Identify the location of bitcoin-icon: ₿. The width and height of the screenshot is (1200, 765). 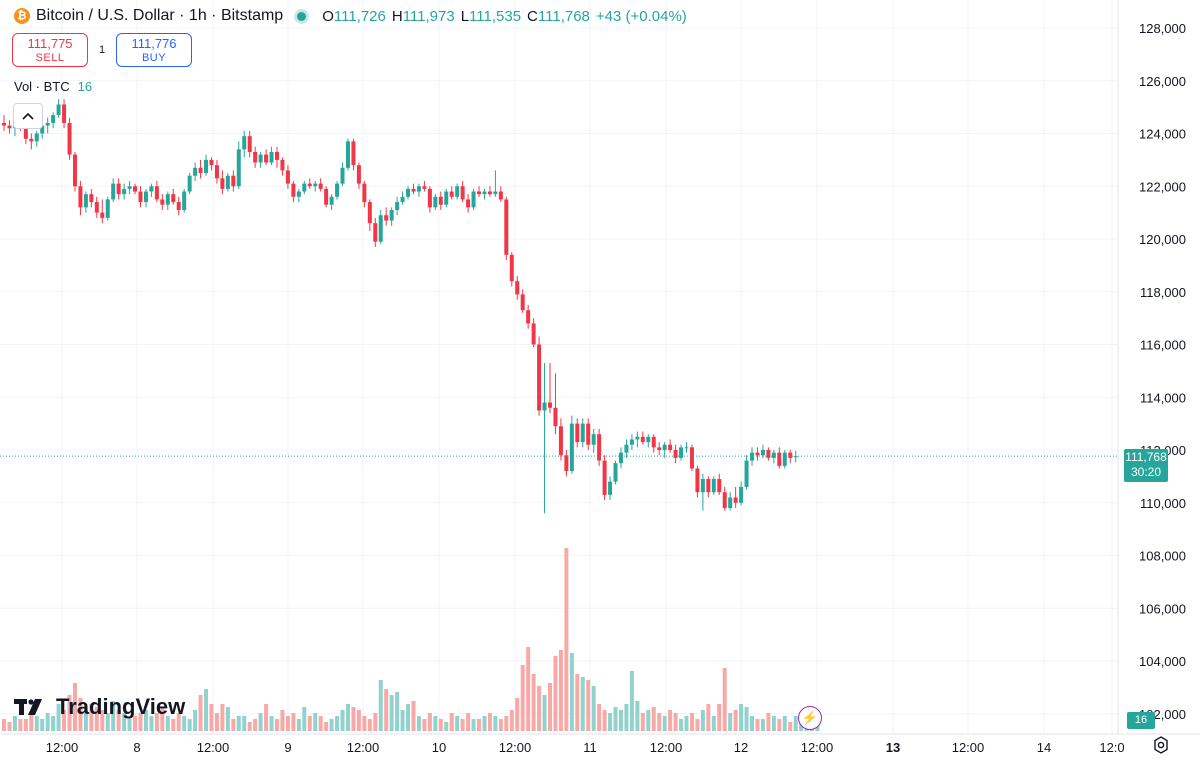
(22, 16).